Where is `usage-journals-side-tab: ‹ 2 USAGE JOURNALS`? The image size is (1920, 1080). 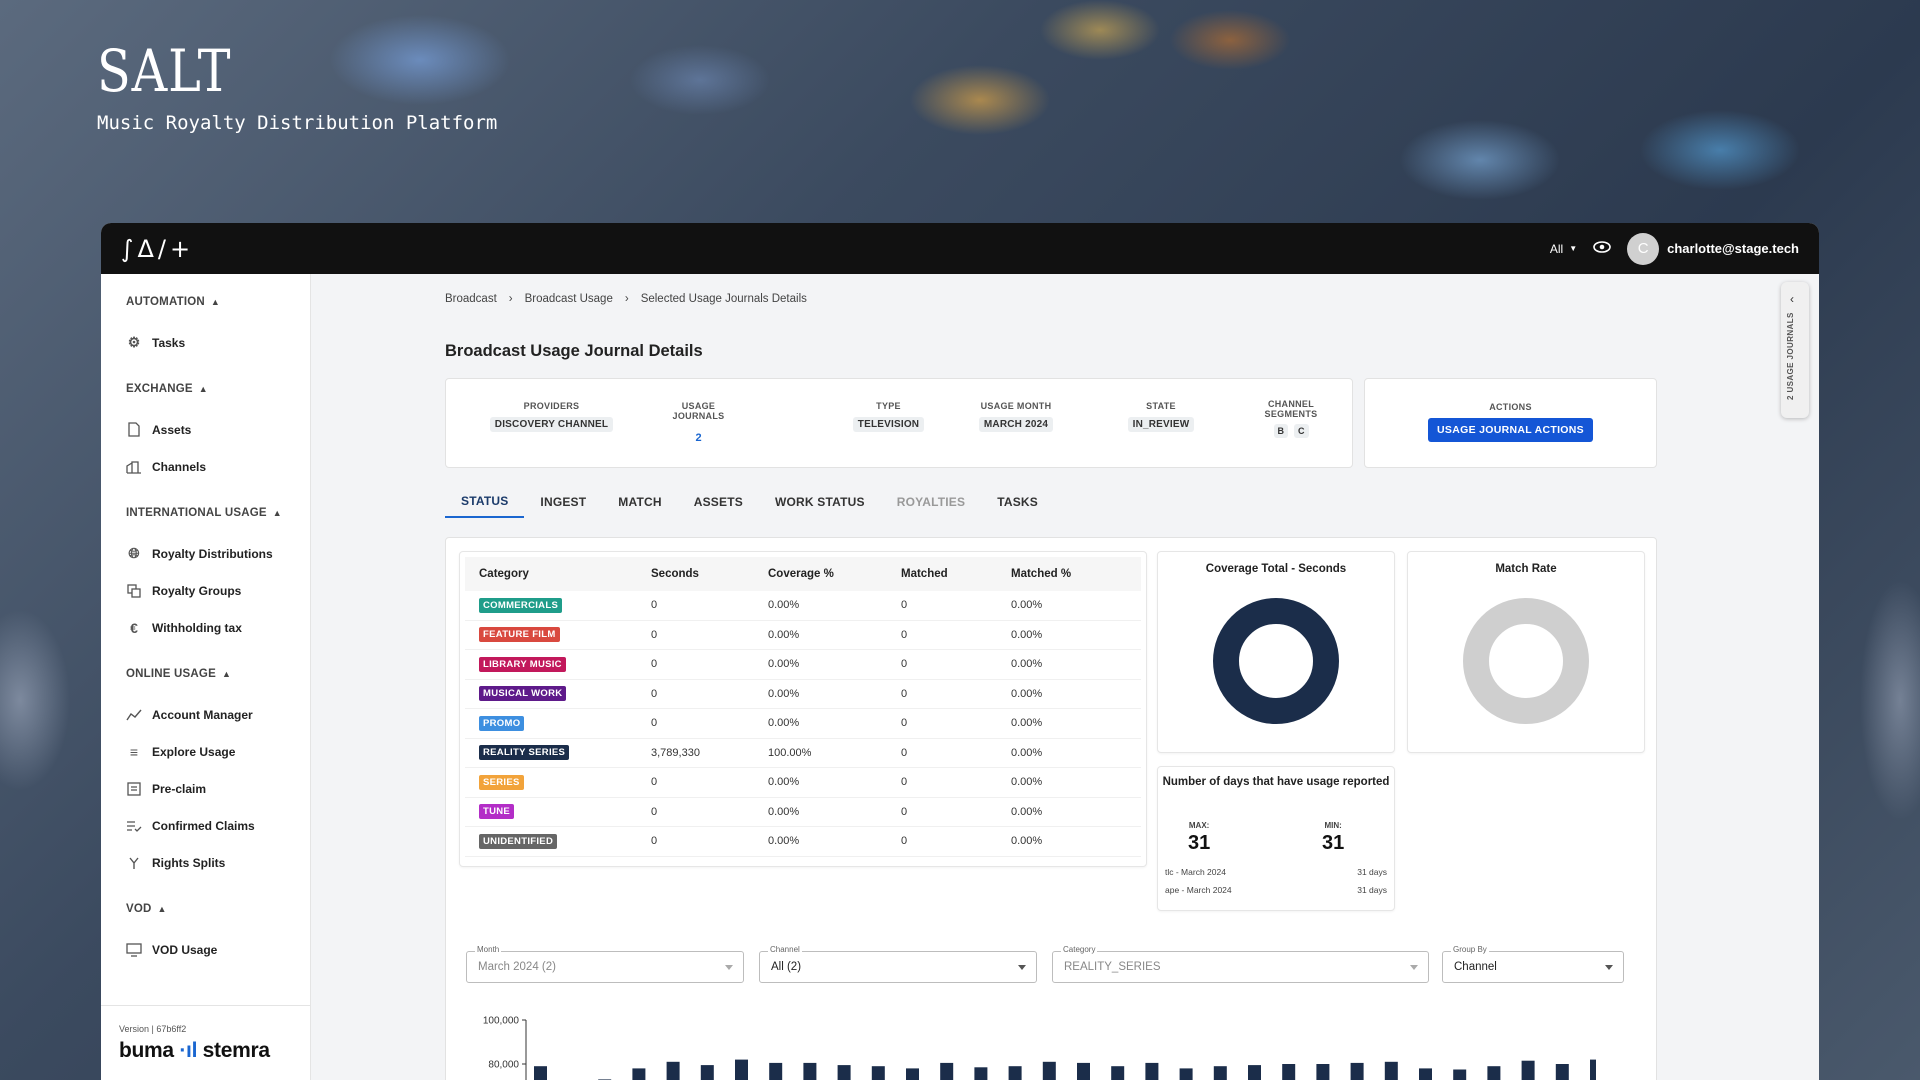
usage-journals-side-tab: ‹ 2 USAGE JOURNALS is located at coordinates (1795, 350).